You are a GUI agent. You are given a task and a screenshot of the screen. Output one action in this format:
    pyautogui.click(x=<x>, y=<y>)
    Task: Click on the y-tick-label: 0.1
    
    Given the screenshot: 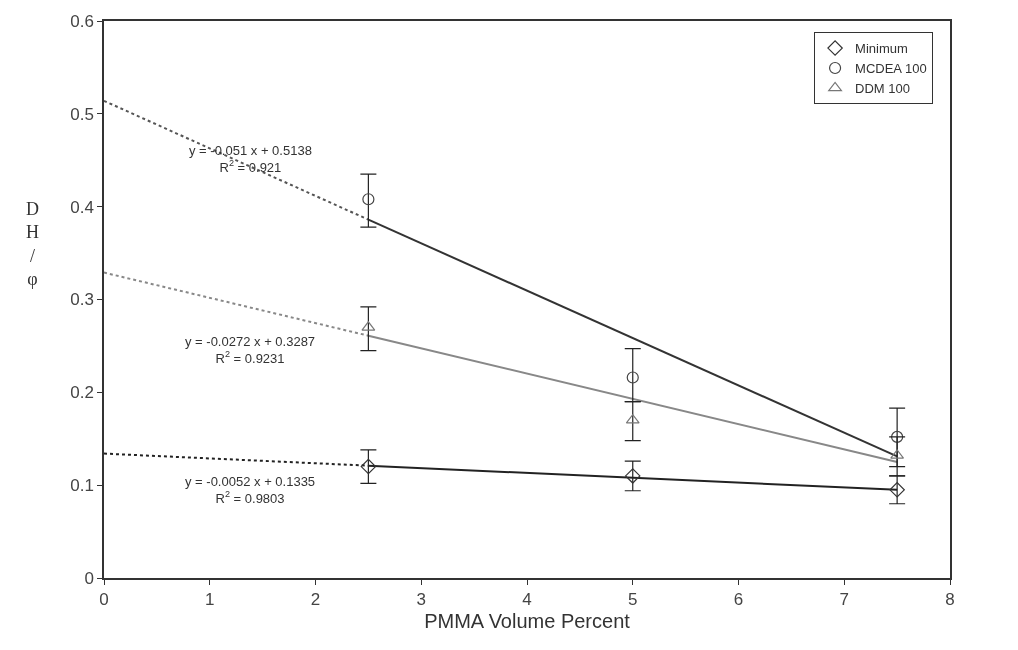 What is the action you would take?
    pyautogui.click(x=82, y=486)
    